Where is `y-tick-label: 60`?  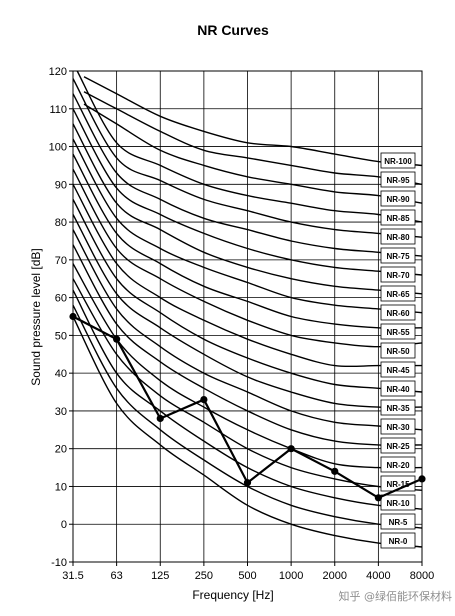
y-tick-label: 60 is located at coordinates (61, 299).